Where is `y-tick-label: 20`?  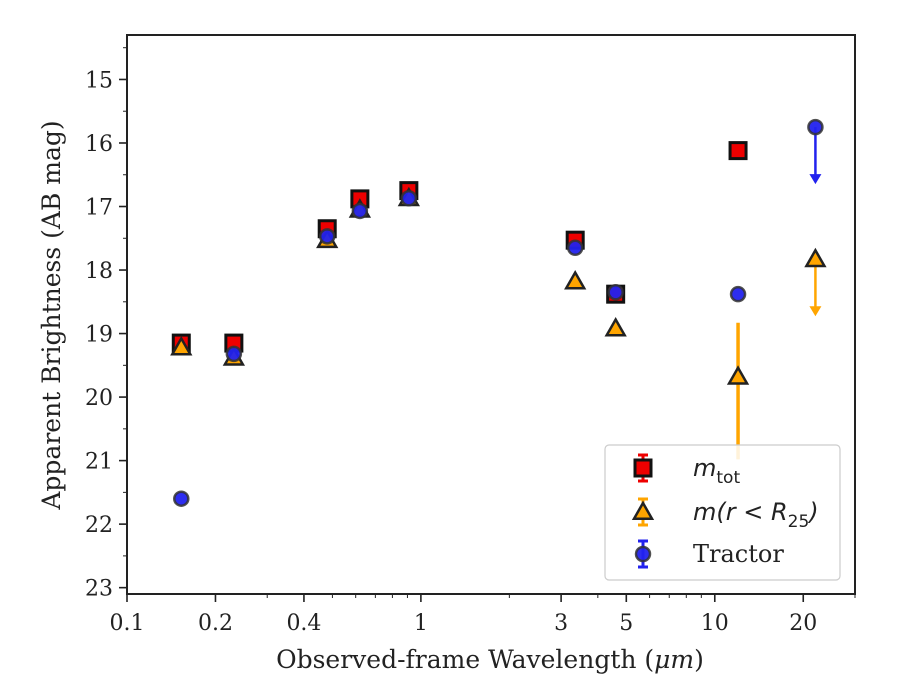 y-tick-label: 20 is located at coordinates (99, 398).